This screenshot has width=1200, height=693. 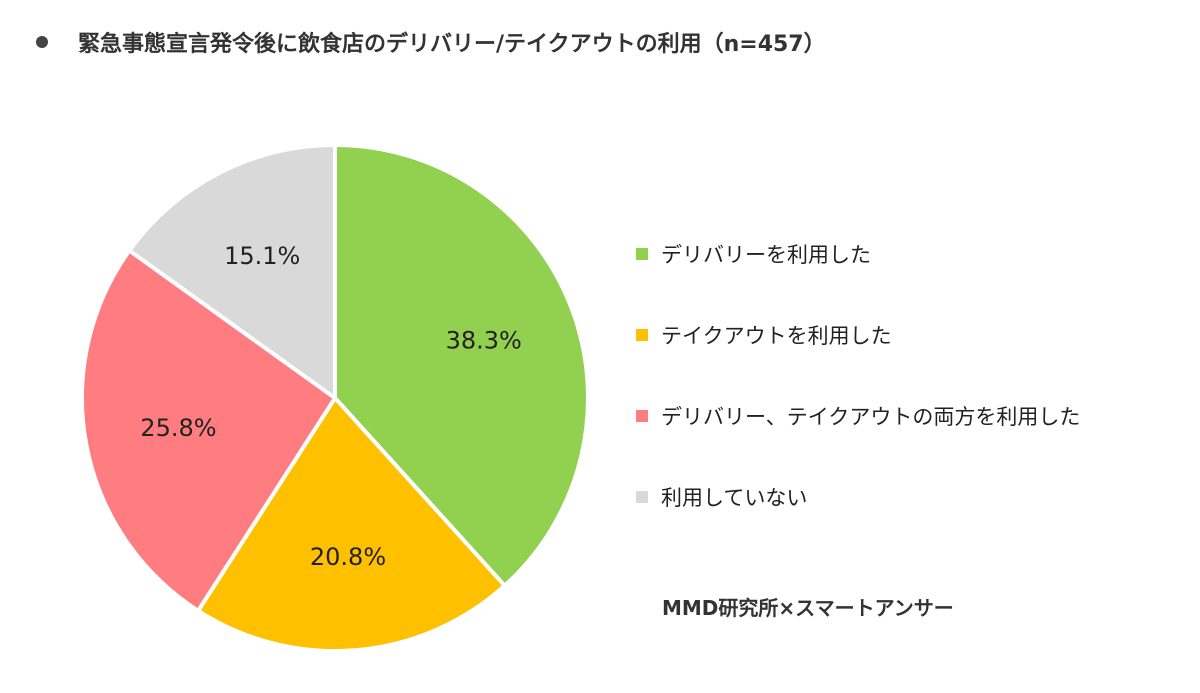 I want to click on pie-slice-takeout, so click(x=351, y=524).